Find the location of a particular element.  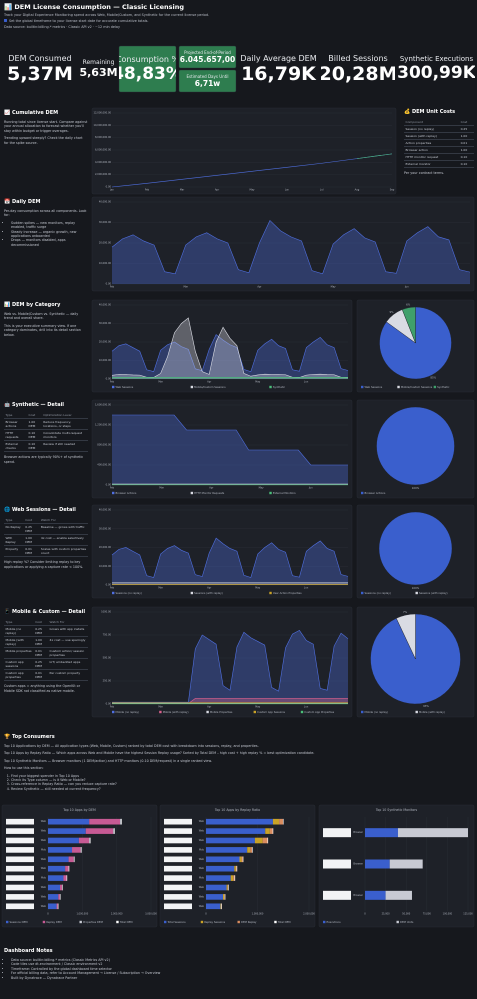

side-note: Per your contract terms. is located at coordinates (424, 173).